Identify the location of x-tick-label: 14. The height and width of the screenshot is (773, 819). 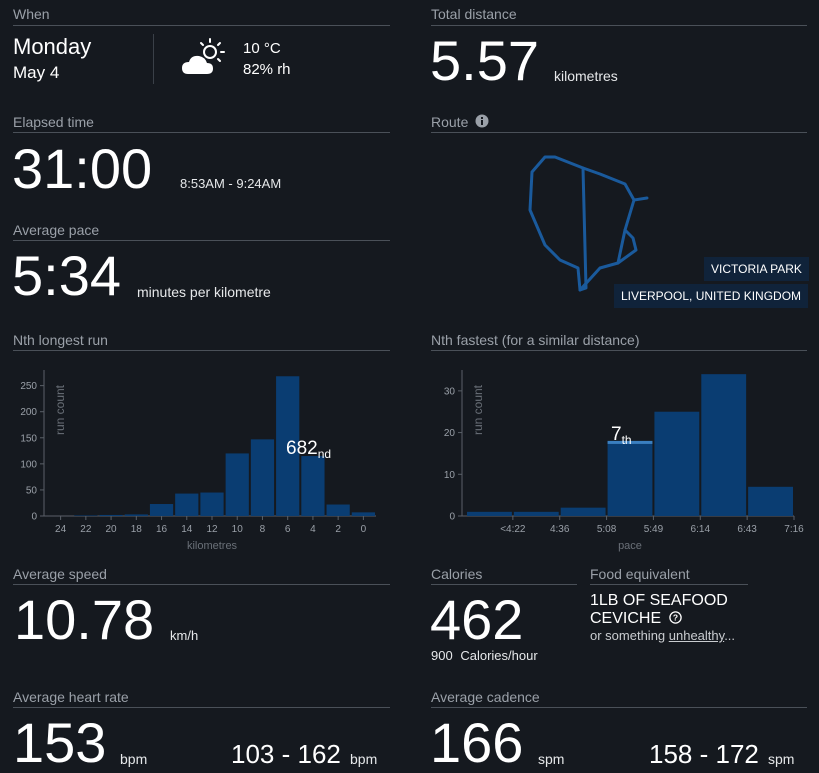
(187, 529).